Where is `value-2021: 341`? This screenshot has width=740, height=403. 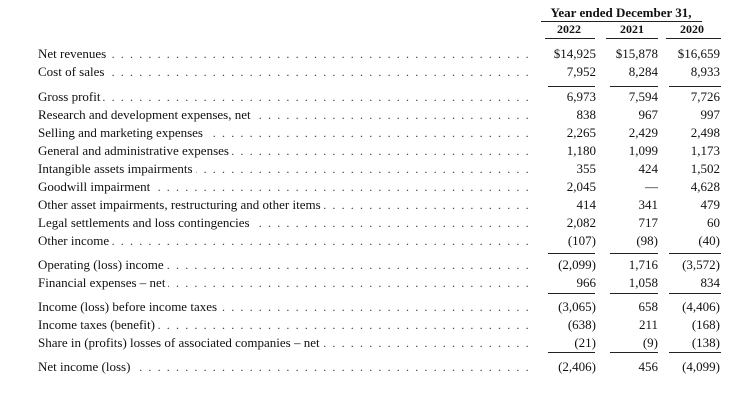 value-2021: 341 is located at coordinates (648, 204).